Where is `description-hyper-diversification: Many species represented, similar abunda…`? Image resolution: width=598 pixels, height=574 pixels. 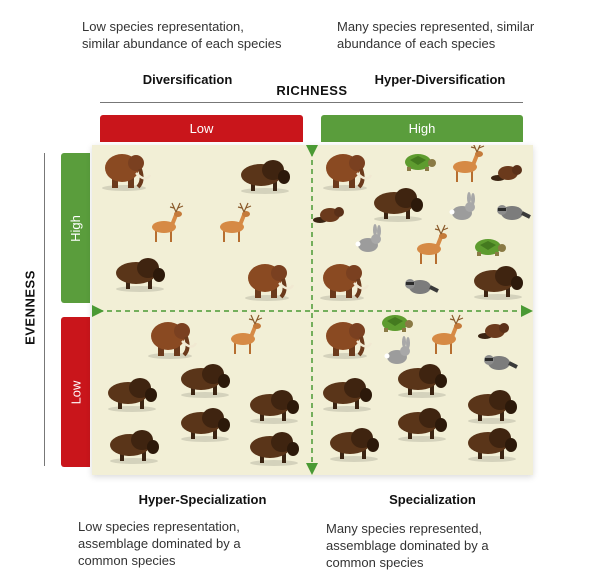 description-hyper-diversification: Many species represented, similar abunda… is located at coordinates (436, 35).